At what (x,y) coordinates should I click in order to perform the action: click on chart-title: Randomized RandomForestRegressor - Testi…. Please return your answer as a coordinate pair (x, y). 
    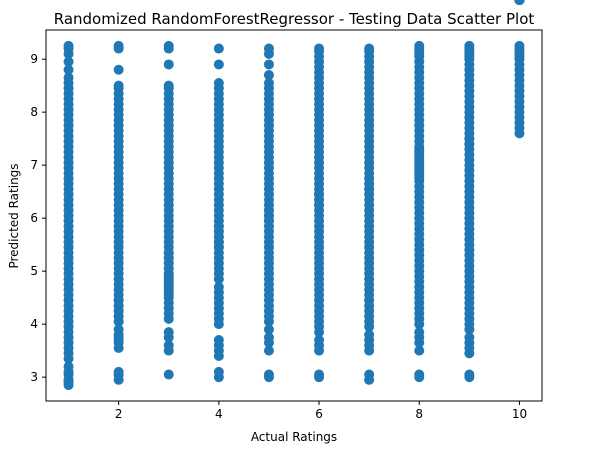
    Looking at the image, I should click on (294, 19).